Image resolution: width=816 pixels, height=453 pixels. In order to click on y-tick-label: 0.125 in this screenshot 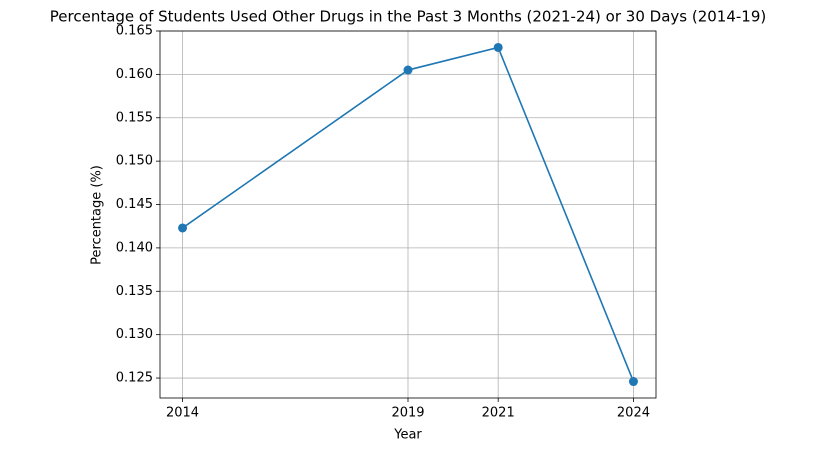, I will do `click(134, 378)`.